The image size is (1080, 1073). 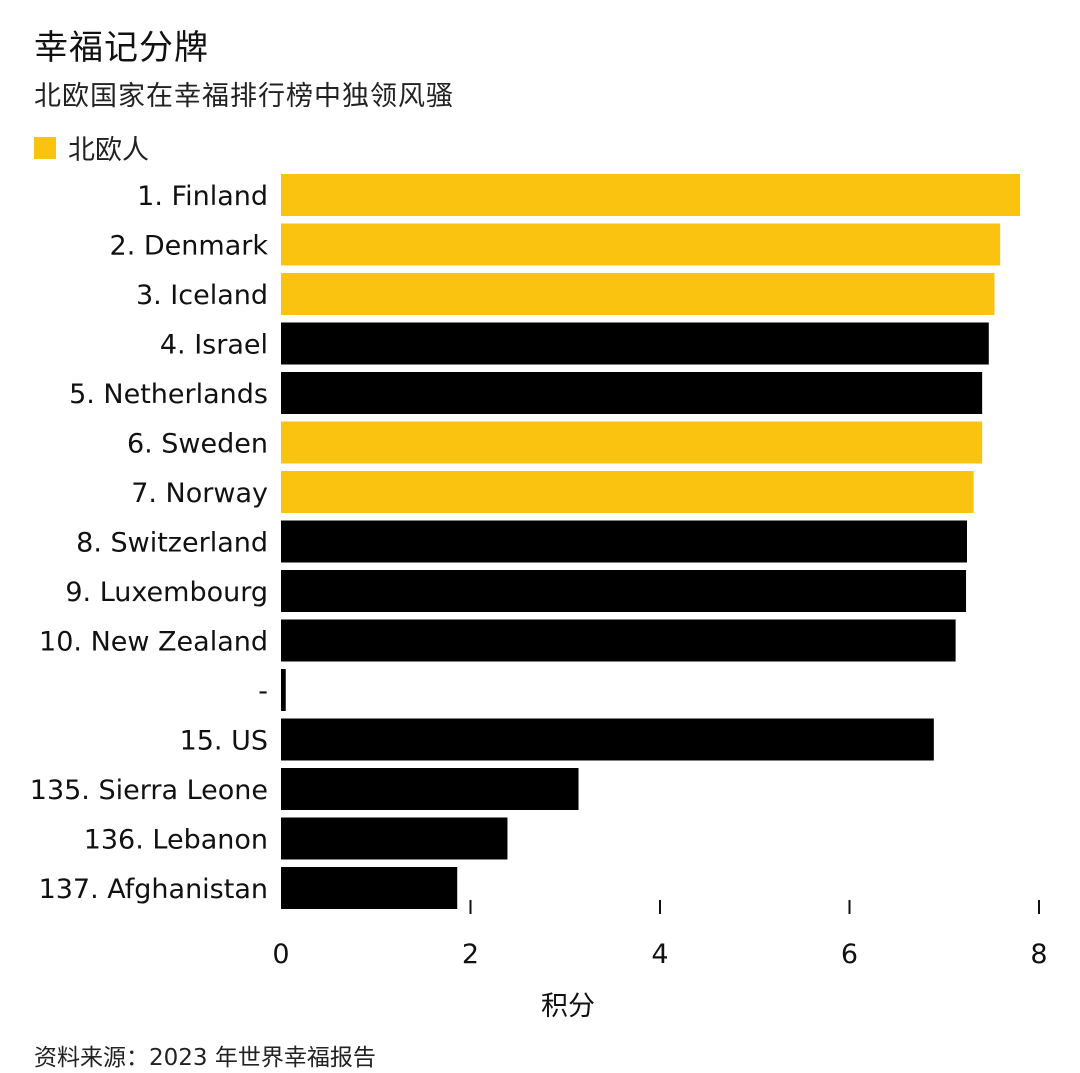 What do you see at coordinates (189, 246) in the screenshot?
I see `category-label-2: 2. Denmark` at bounding box center [189, 246].